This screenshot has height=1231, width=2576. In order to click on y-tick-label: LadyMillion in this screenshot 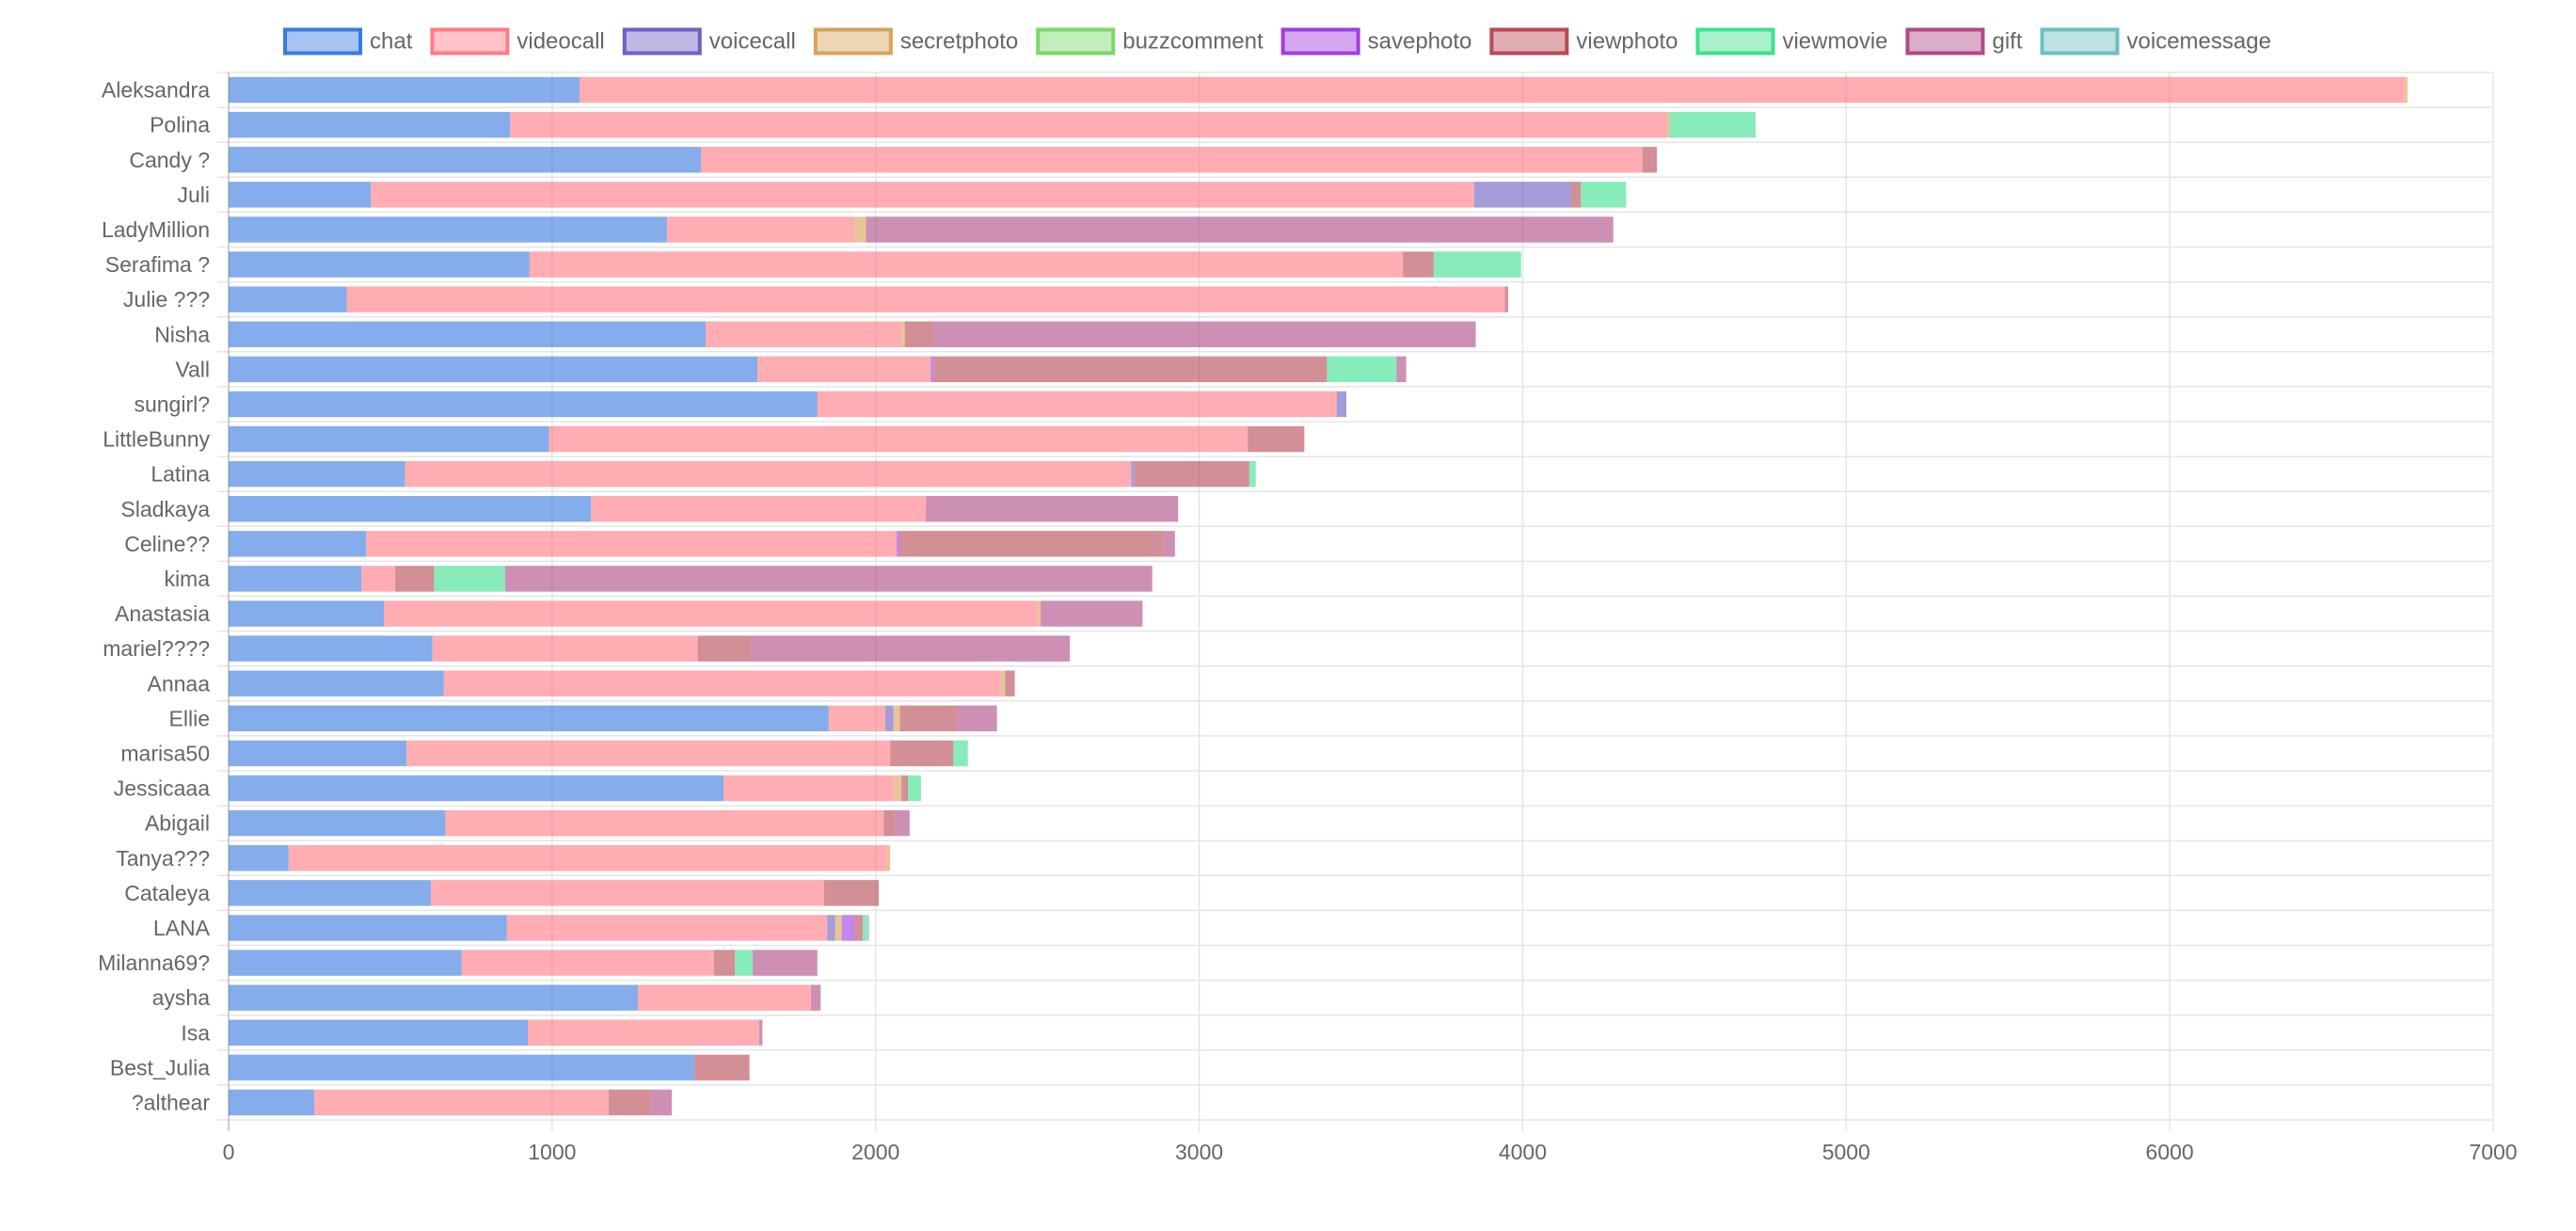, I will do `click(156, 230)`.